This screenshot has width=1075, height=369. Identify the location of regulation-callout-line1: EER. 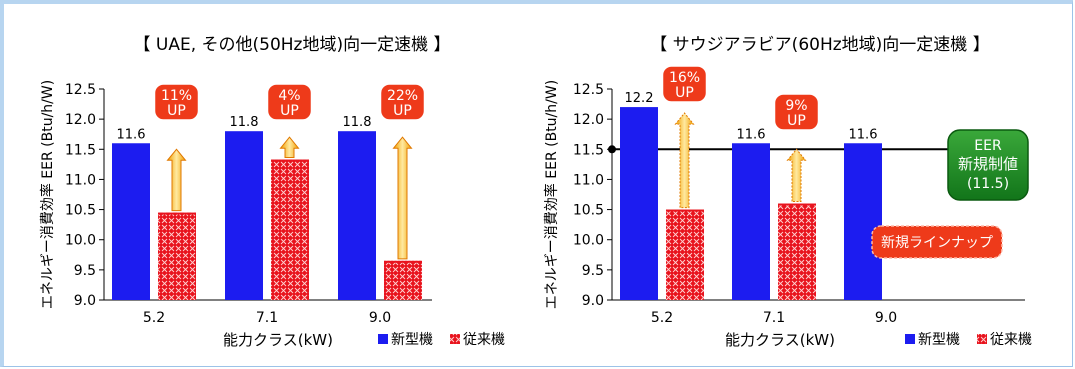
(988, 146).